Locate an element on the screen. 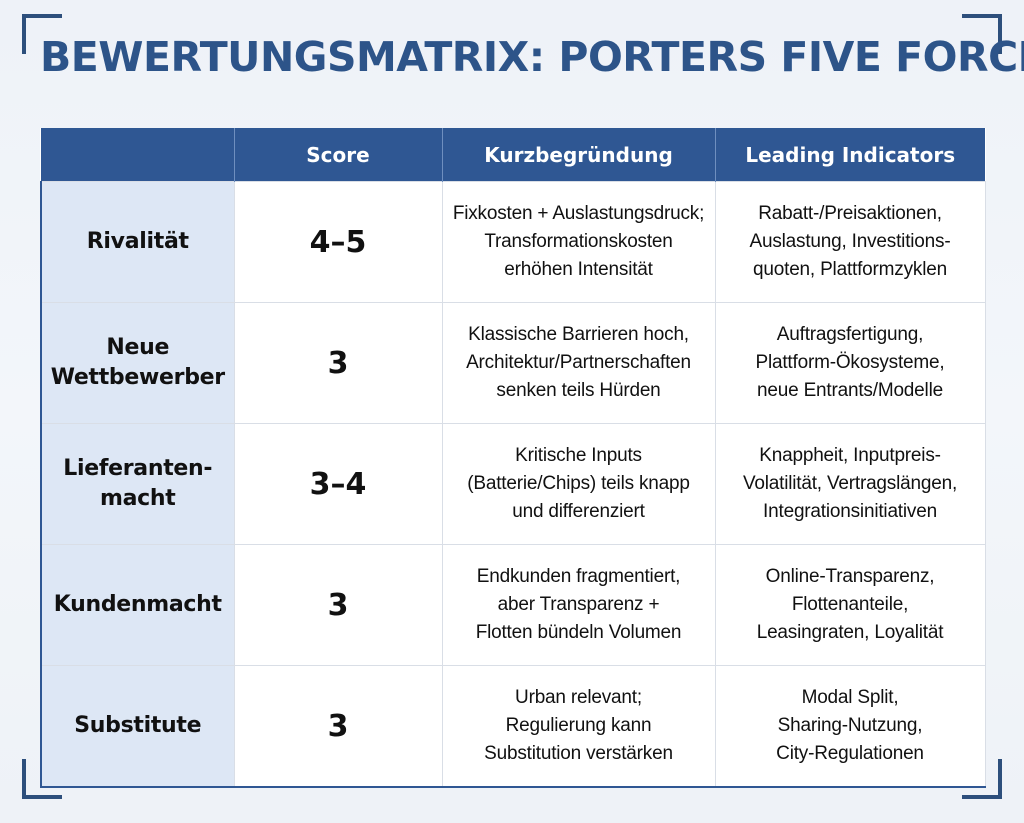  corner-bracket-bottom-right is located at coordinates (982, 779).